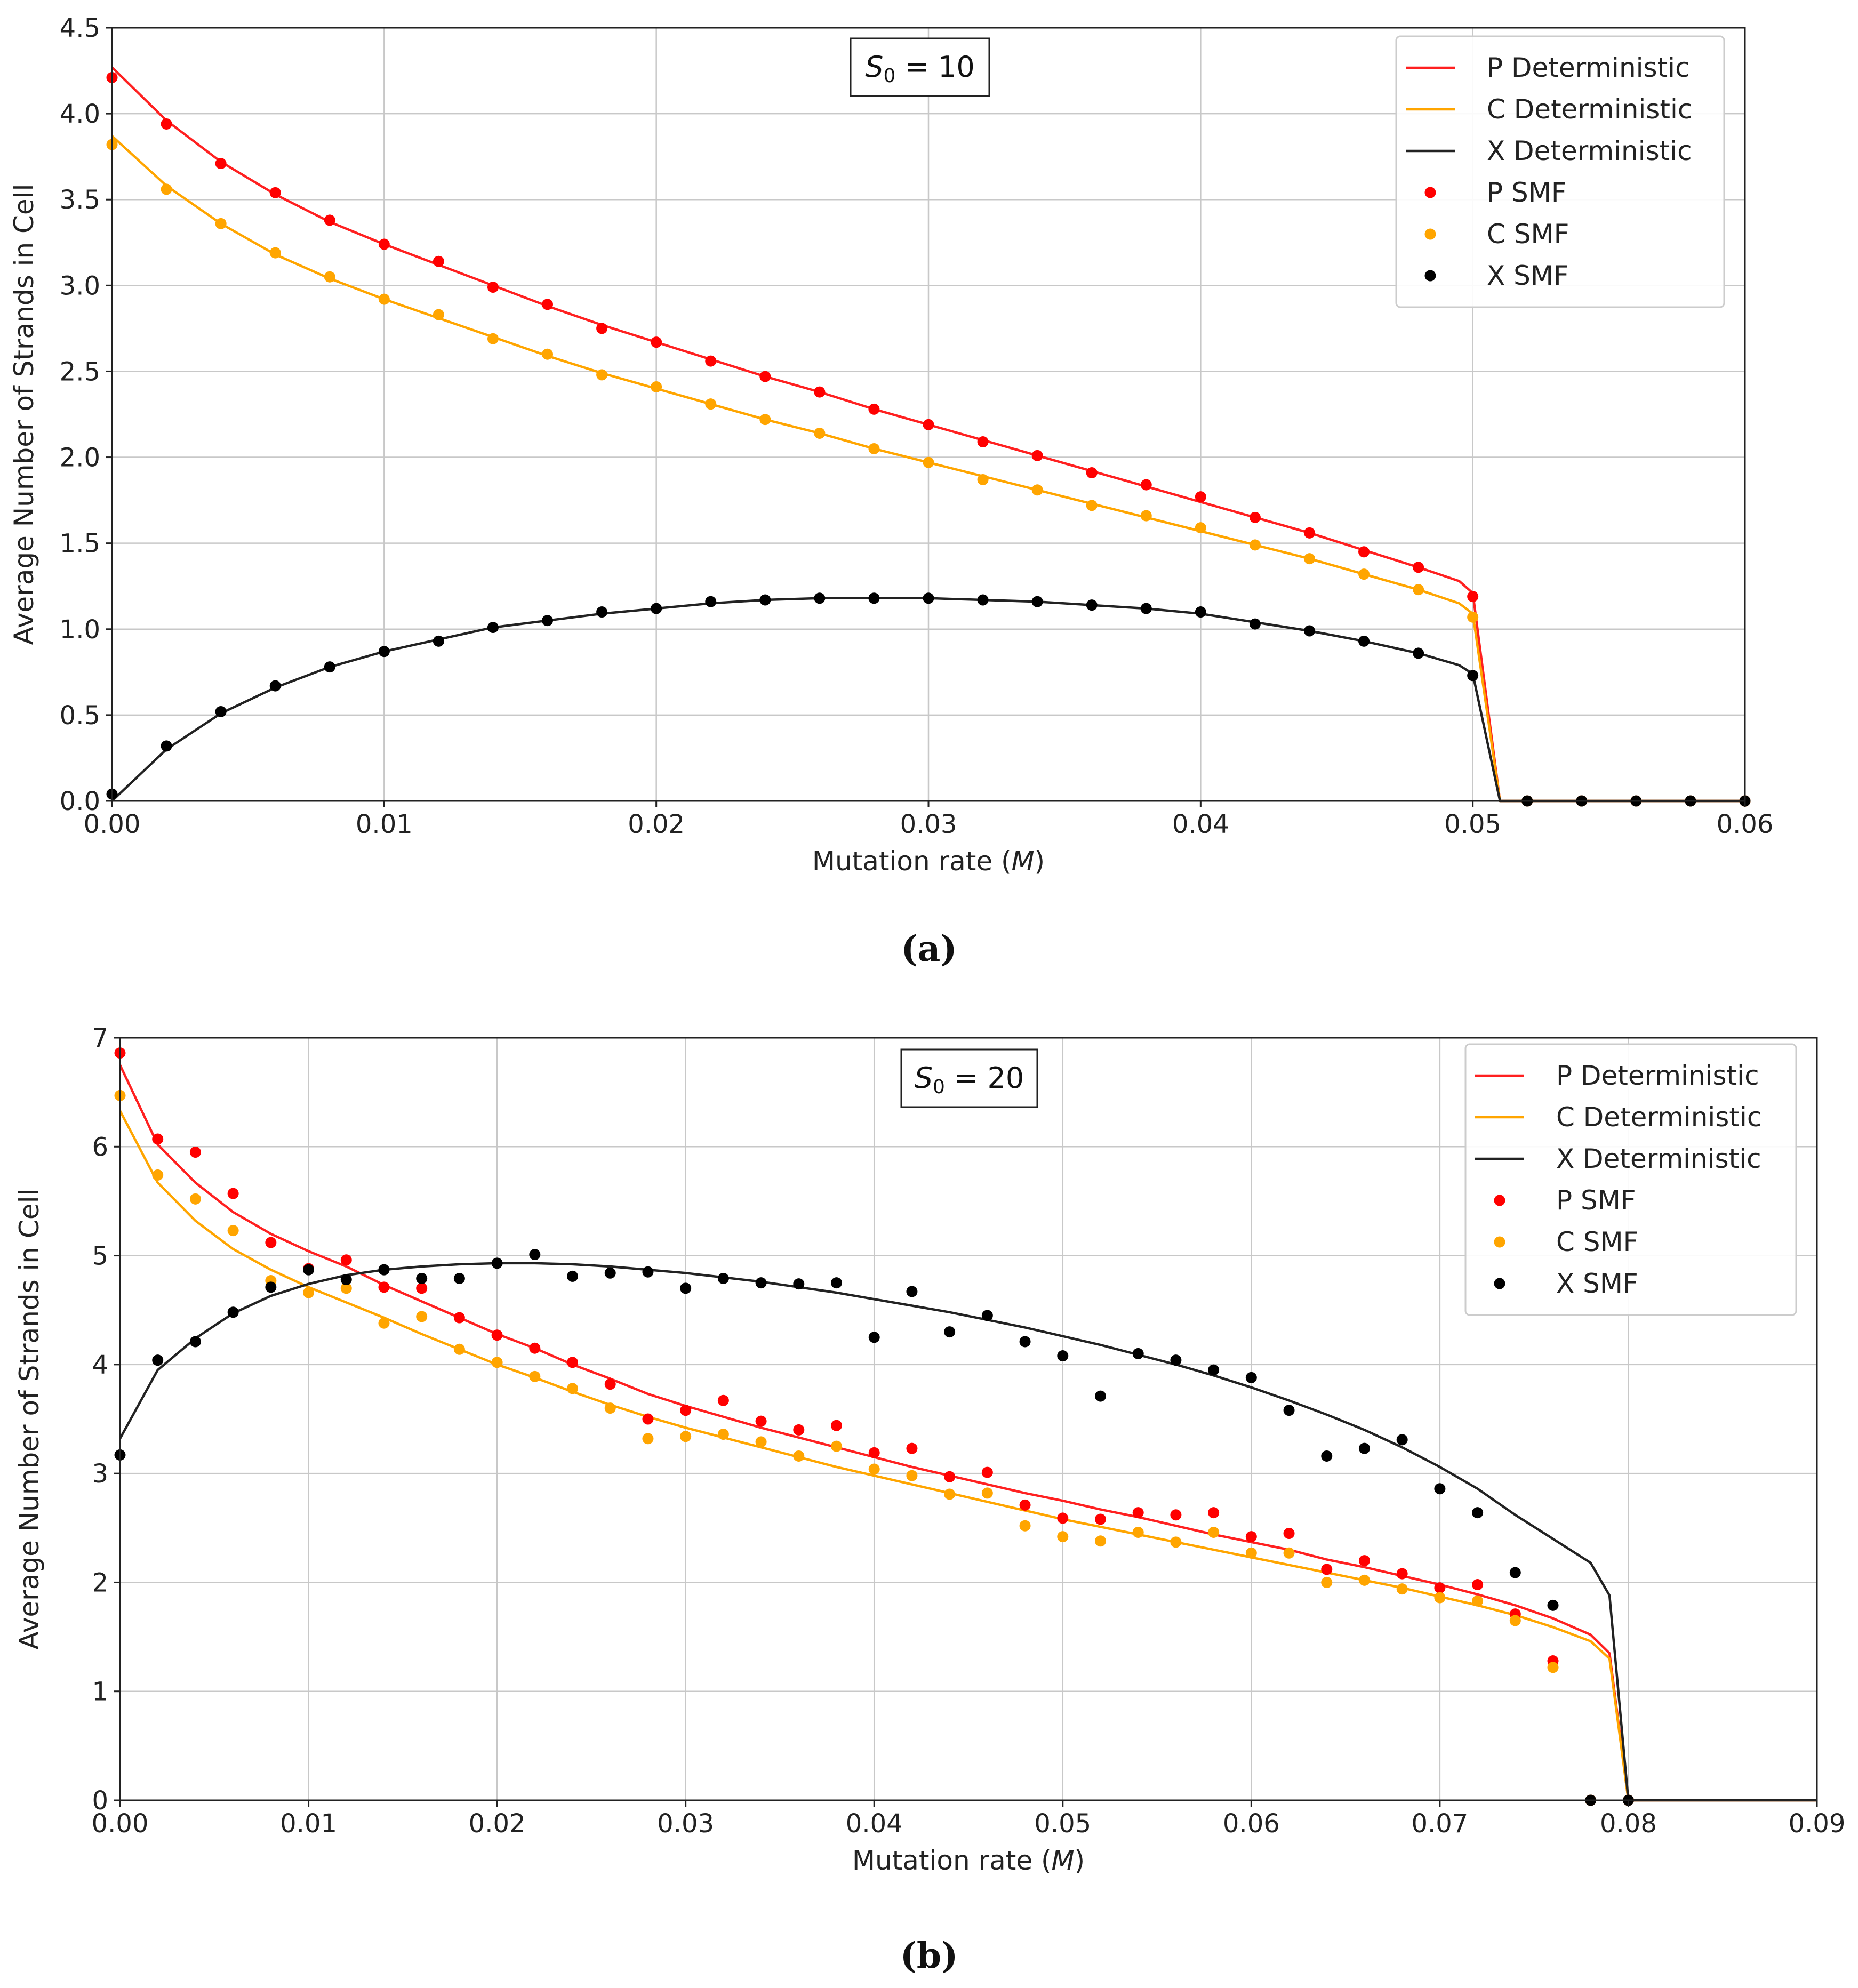 This screenshot has width=1858, height=1988. What do you see at coordinates (1818, 1824) in the screenshot?
I see `panel-b-xtick-label-9: 0.09` at bounding box center [1818, 1824].